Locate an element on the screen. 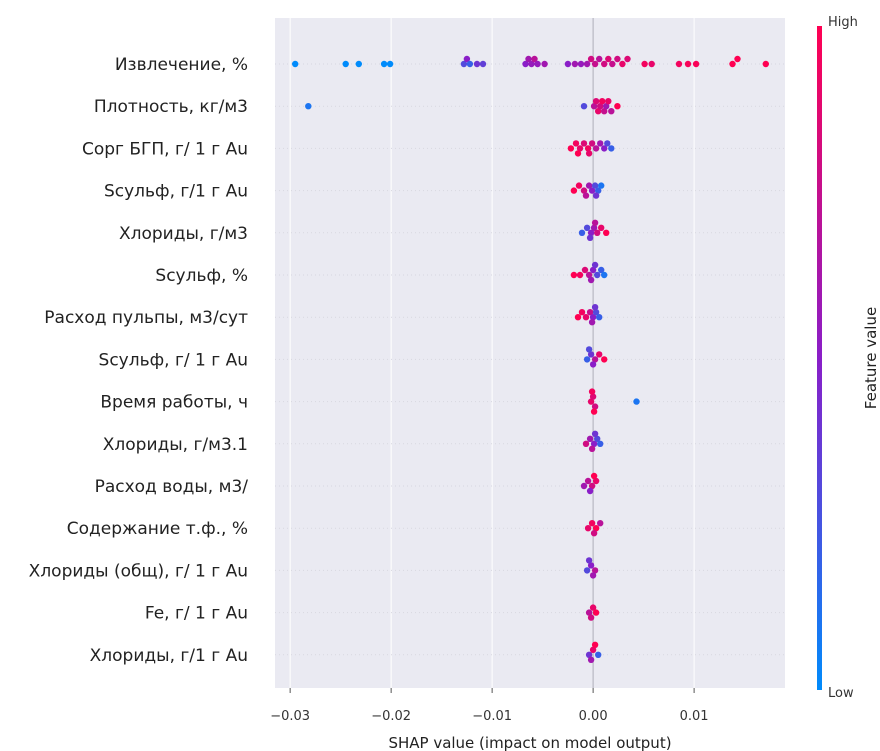  colorbar is located at coordinates (819, 358).